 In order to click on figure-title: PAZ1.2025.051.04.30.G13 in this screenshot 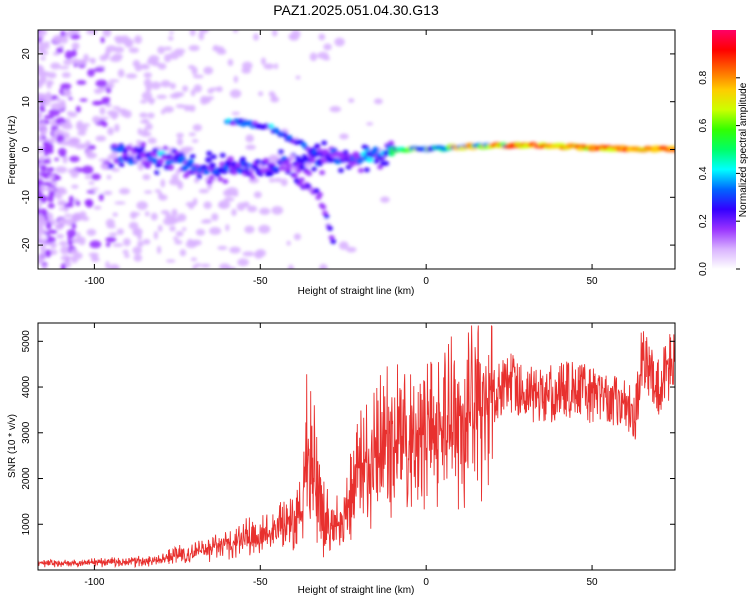, I will do `click(356, 10)`.